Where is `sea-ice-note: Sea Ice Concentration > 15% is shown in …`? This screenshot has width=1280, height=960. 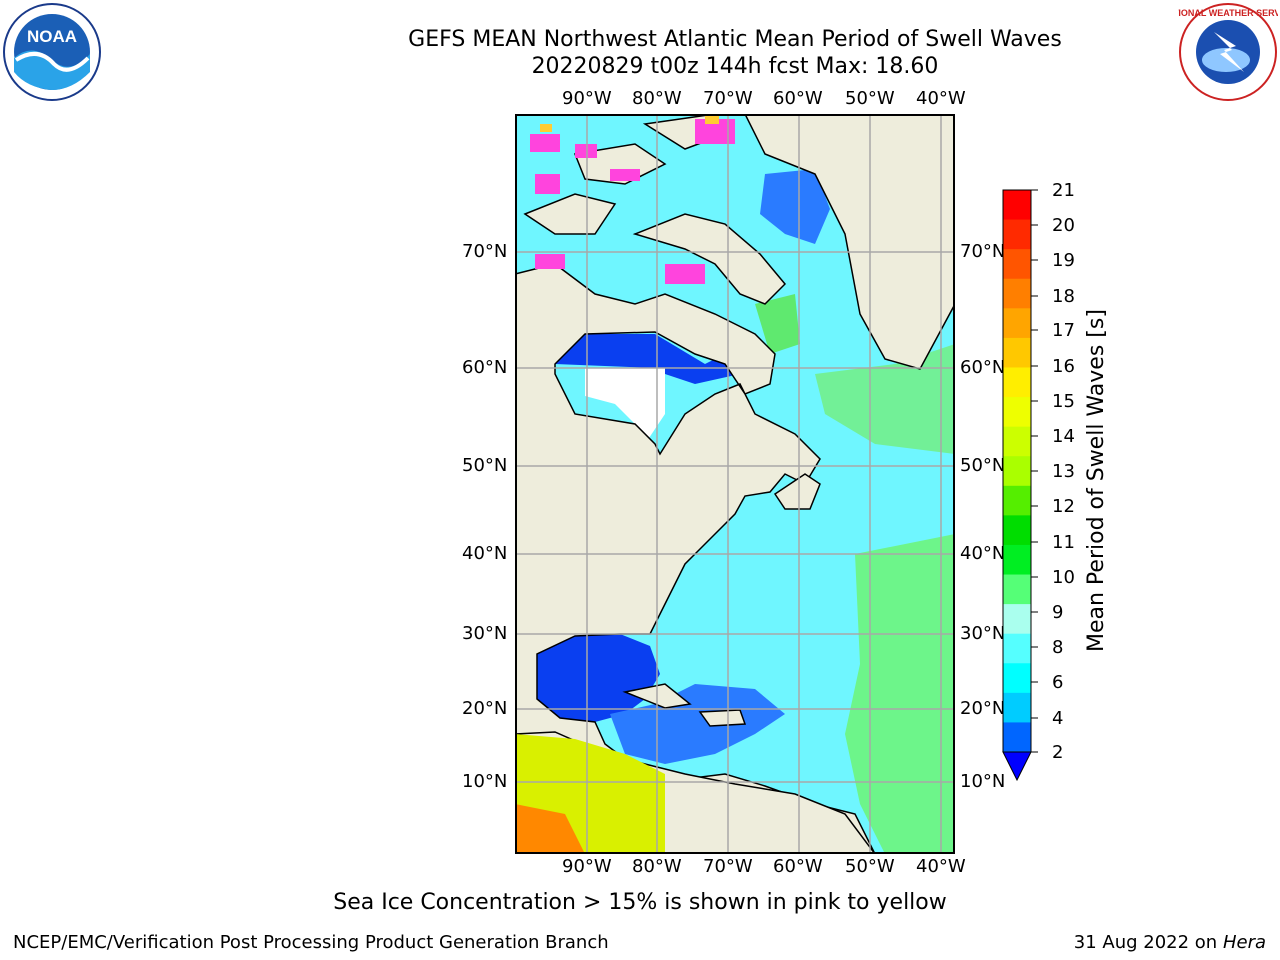
sea-ice-note: Sea Ice Concentration > 15% is shown in … is located at coordinates (640, 902).